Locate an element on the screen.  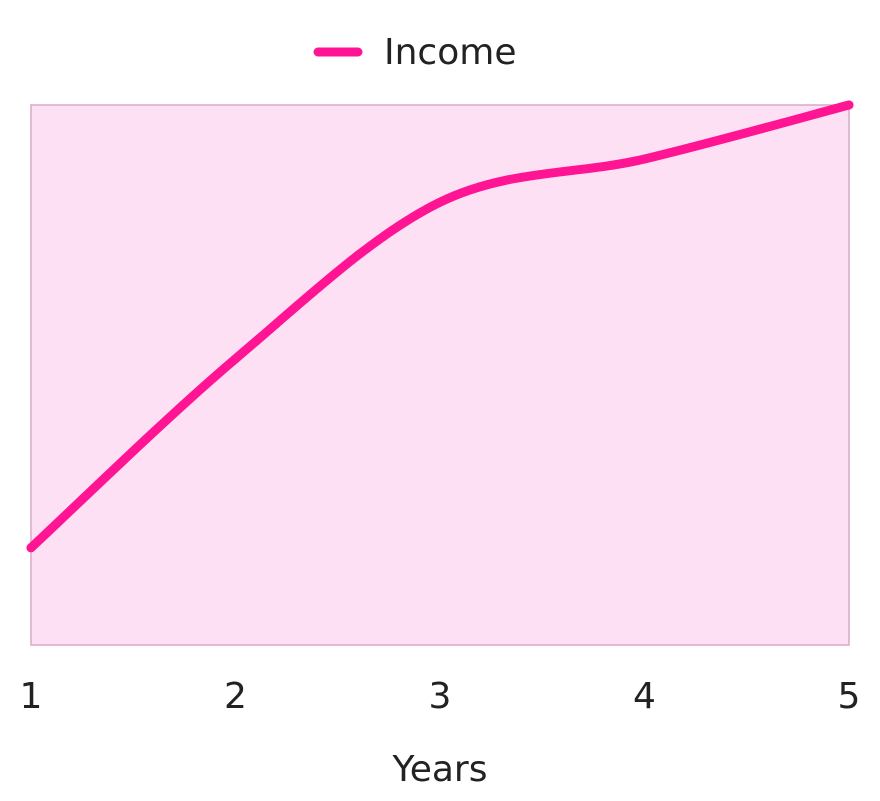
x-axis-label: Years is located at coordinates (440, 769).